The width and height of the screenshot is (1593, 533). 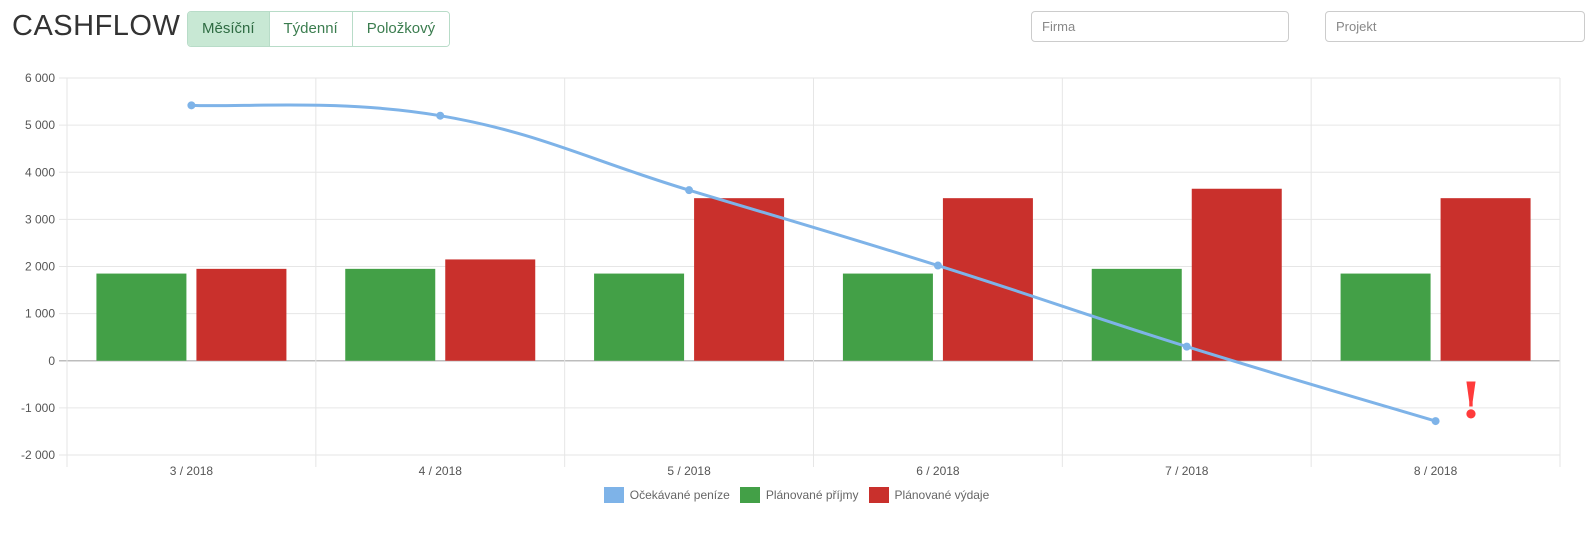 I want to click on negative-balance-warning: !, so click(x=1471, y=400).